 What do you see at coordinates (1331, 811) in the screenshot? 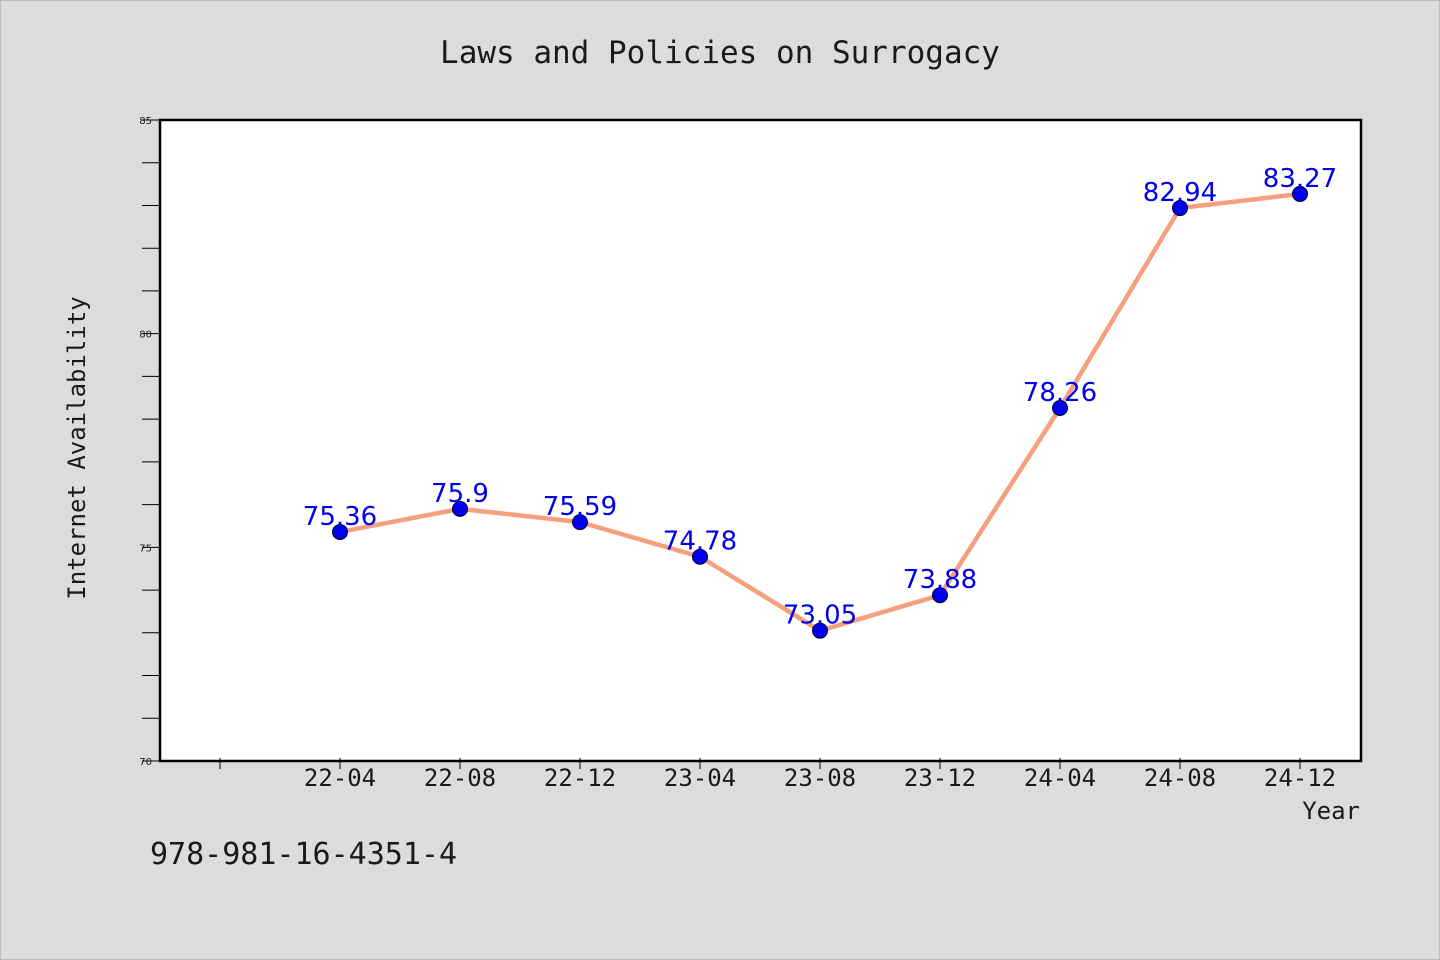
I see `x-axis-label: Year` at bounding box center [1331, 811].